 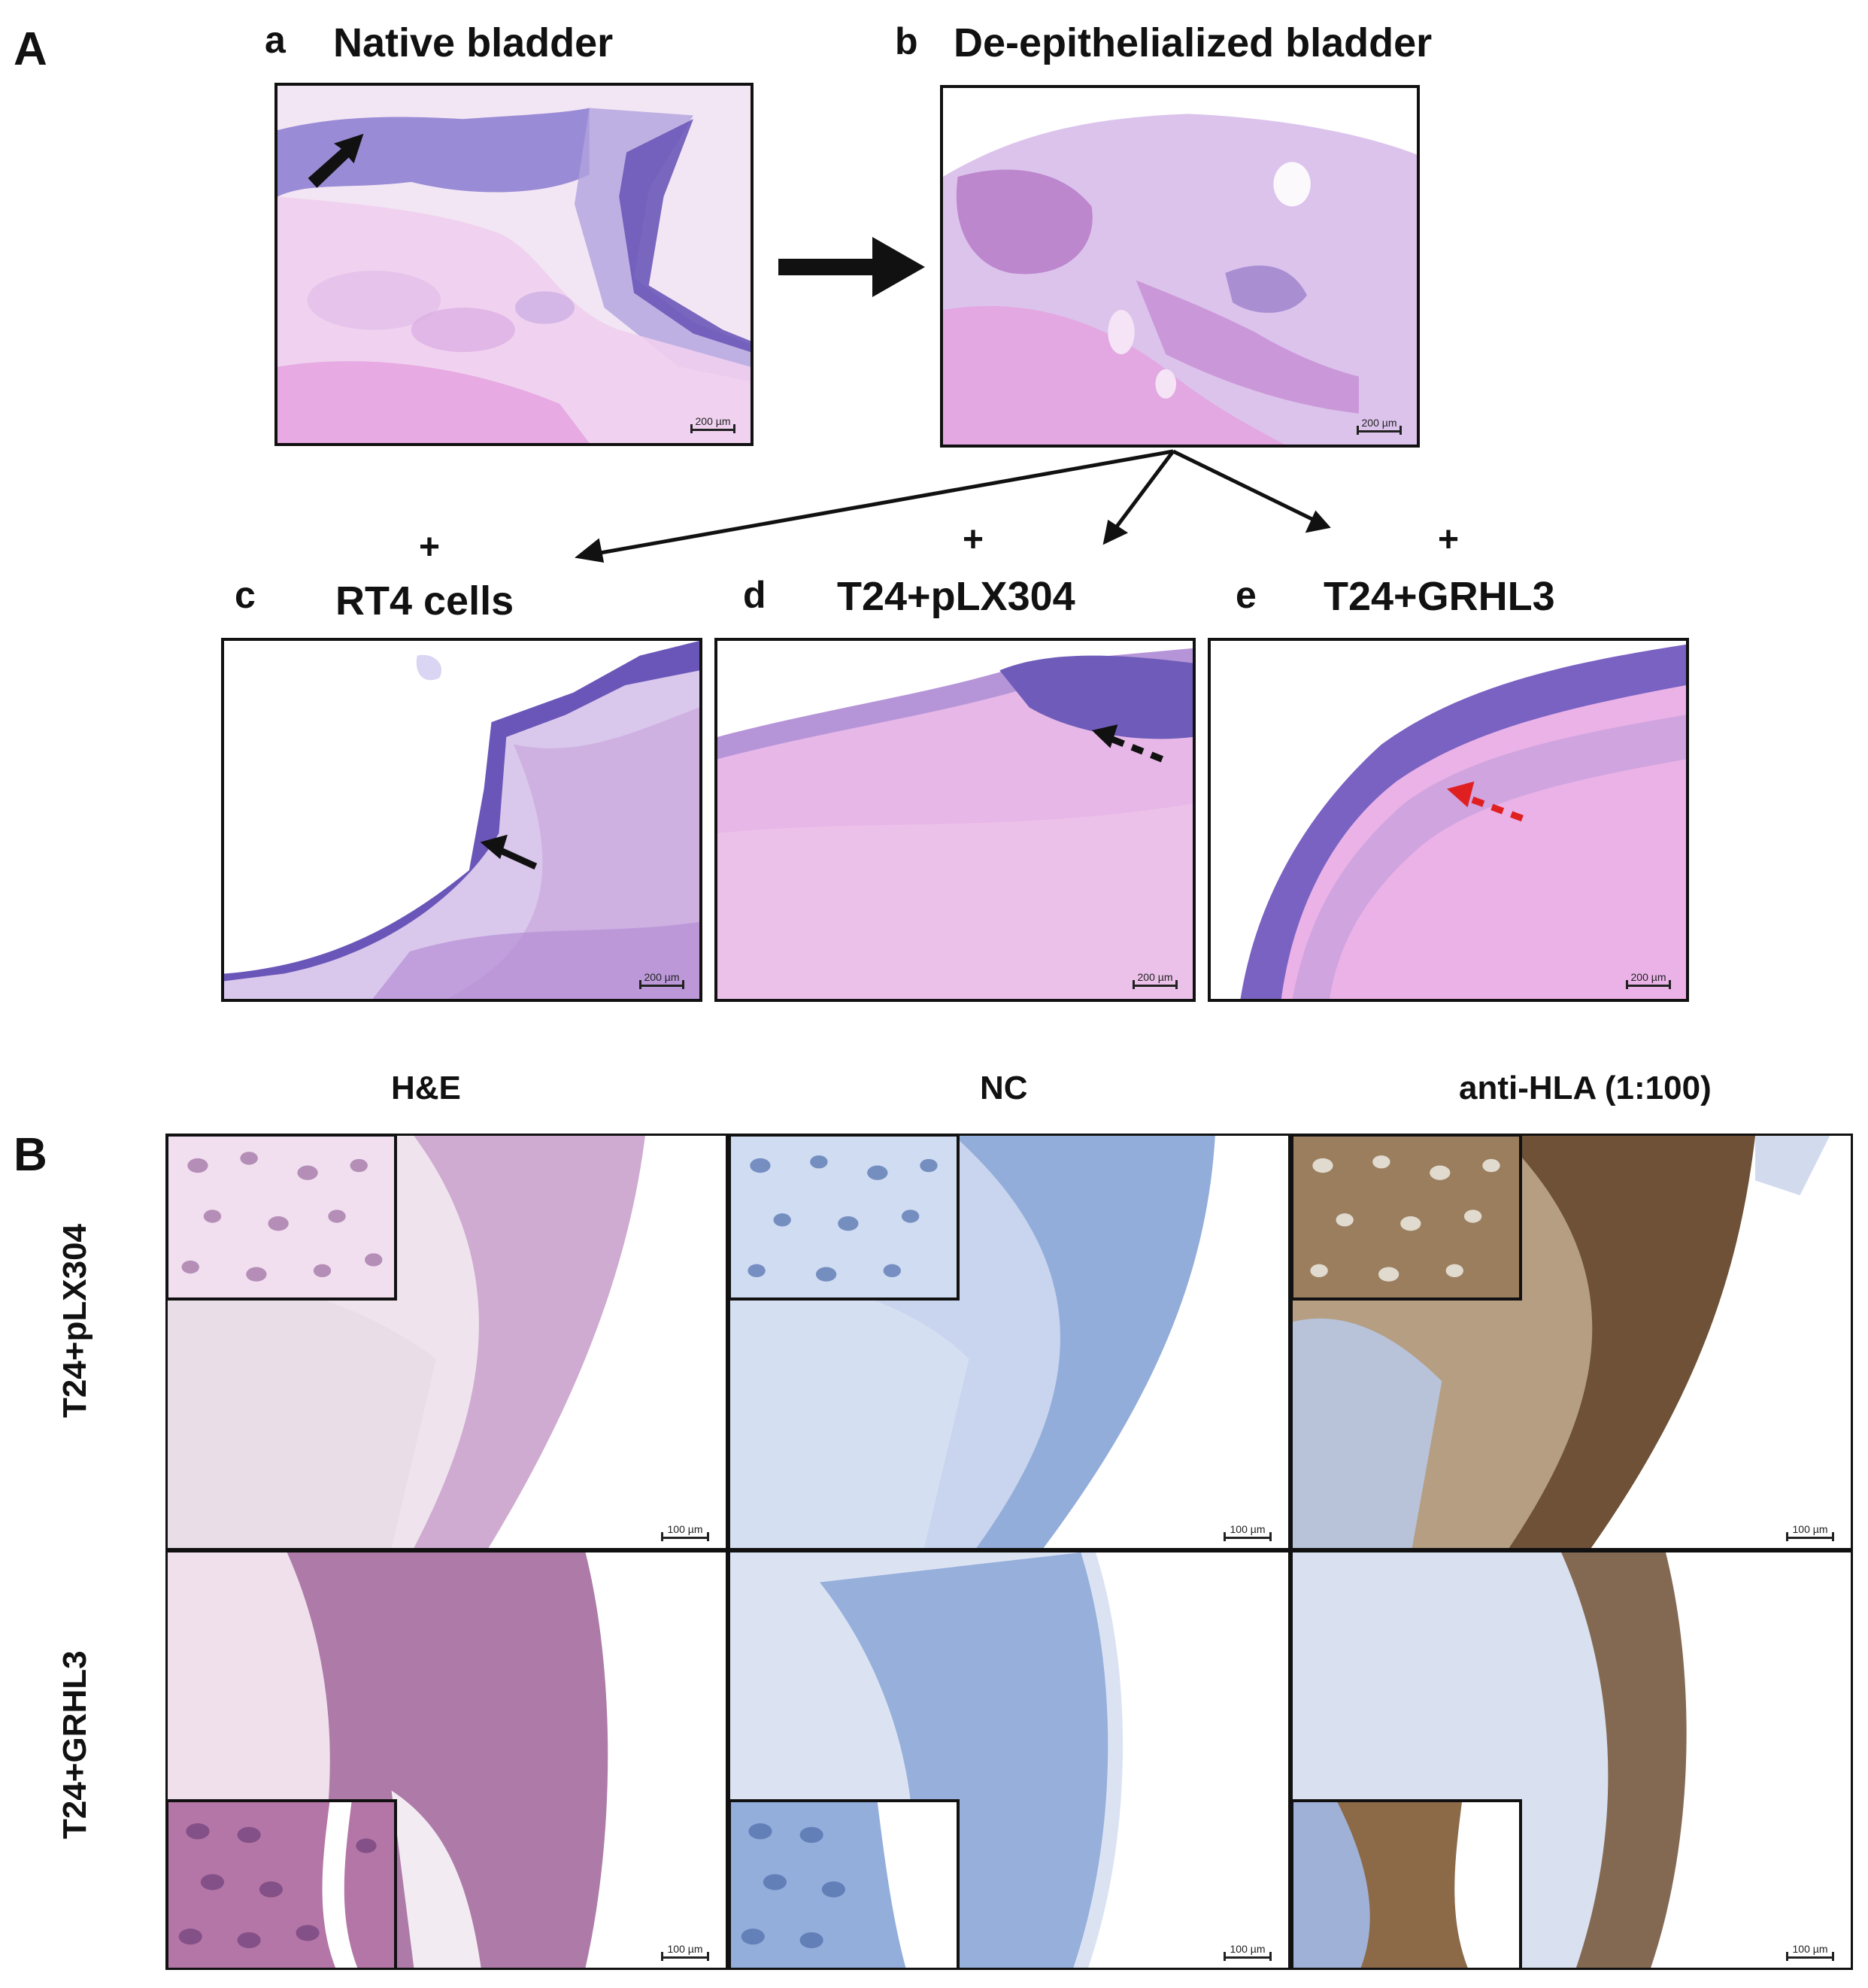 I want to click on subpanel-c-title: RT4 cells, so click(x=425, y=601).